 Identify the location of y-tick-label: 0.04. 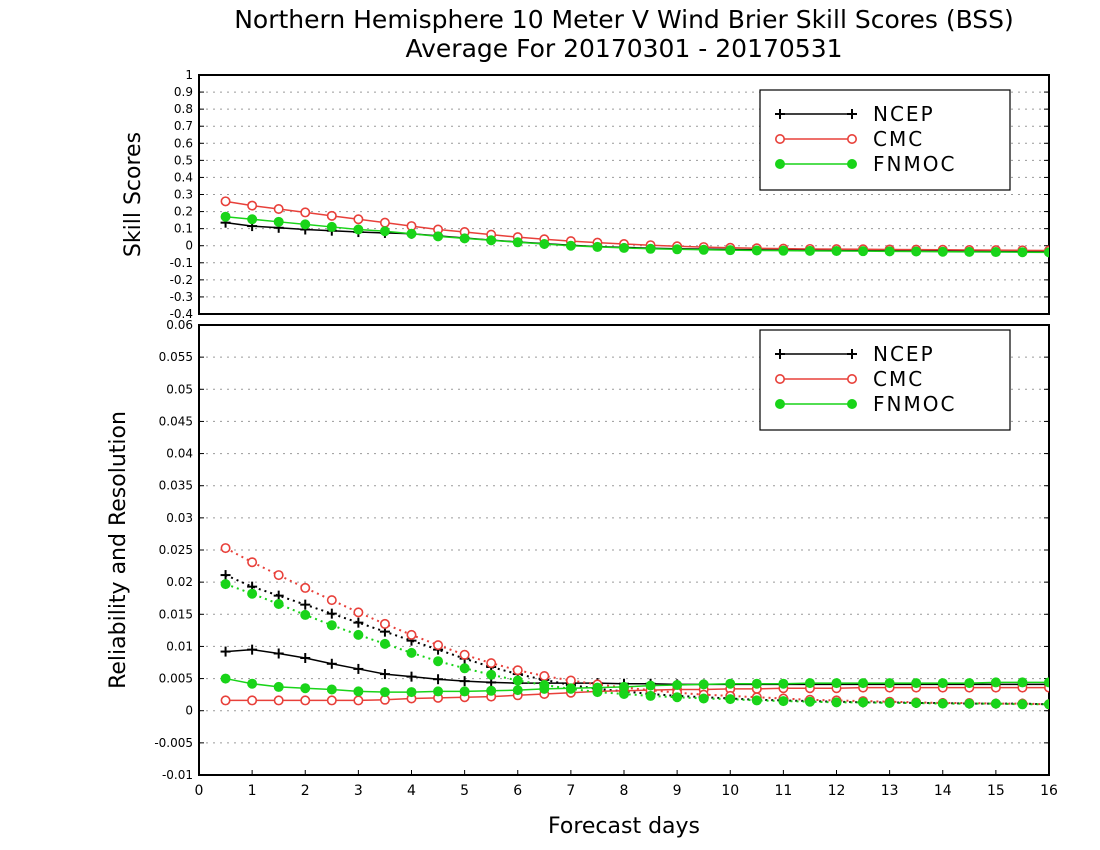
(179, 454).